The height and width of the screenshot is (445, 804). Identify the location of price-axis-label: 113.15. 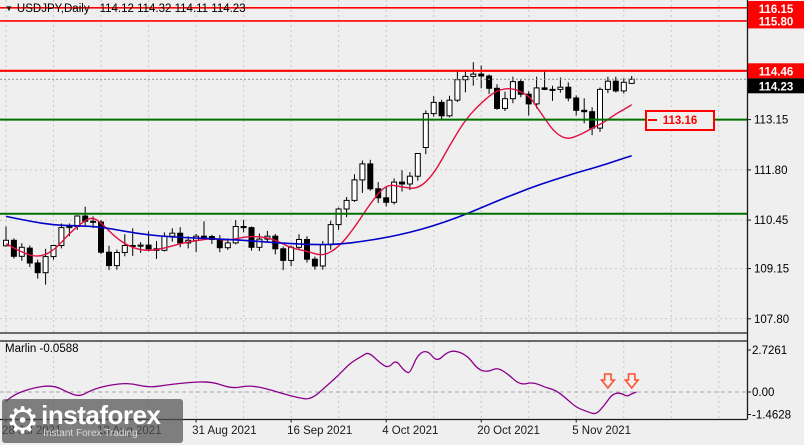
(771, 121).